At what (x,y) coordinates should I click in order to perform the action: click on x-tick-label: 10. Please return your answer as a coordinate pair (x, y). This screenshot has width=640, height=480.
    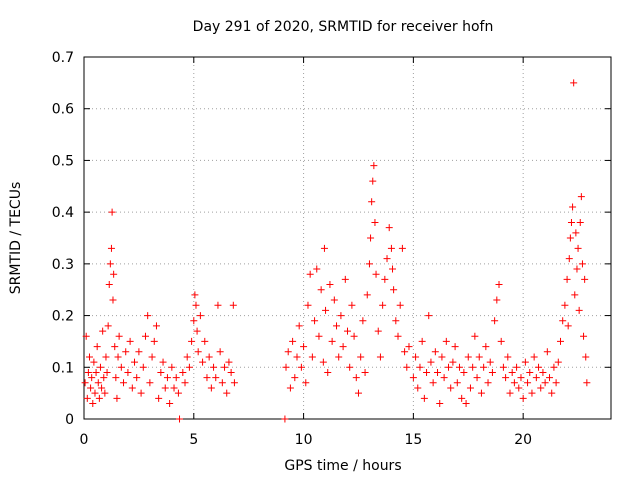
    Looking at the image, I should click on (304, 440).